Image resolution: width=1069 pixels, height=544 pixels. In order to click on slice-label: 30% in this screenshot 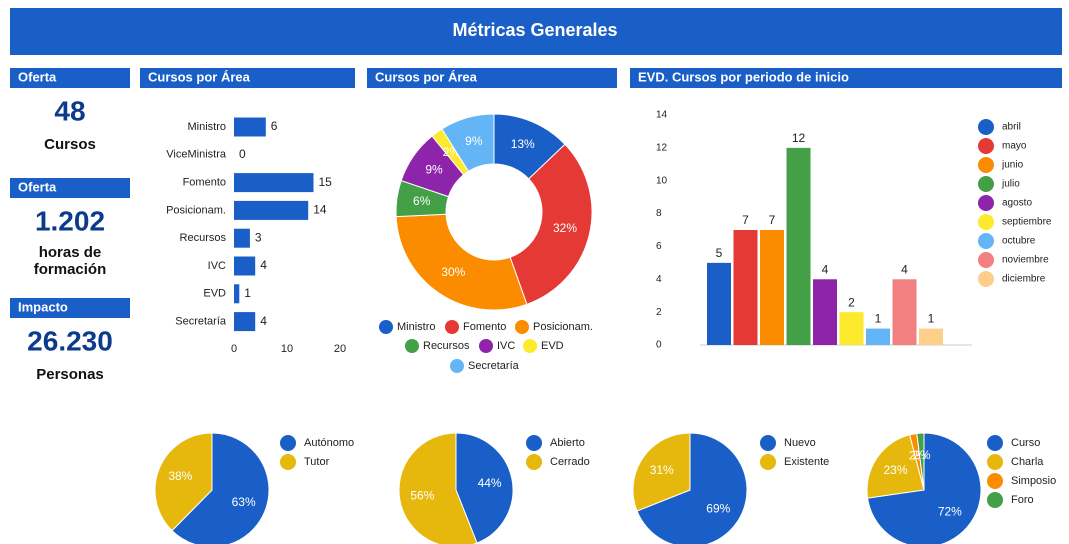, I will do `click(453, 272)`.